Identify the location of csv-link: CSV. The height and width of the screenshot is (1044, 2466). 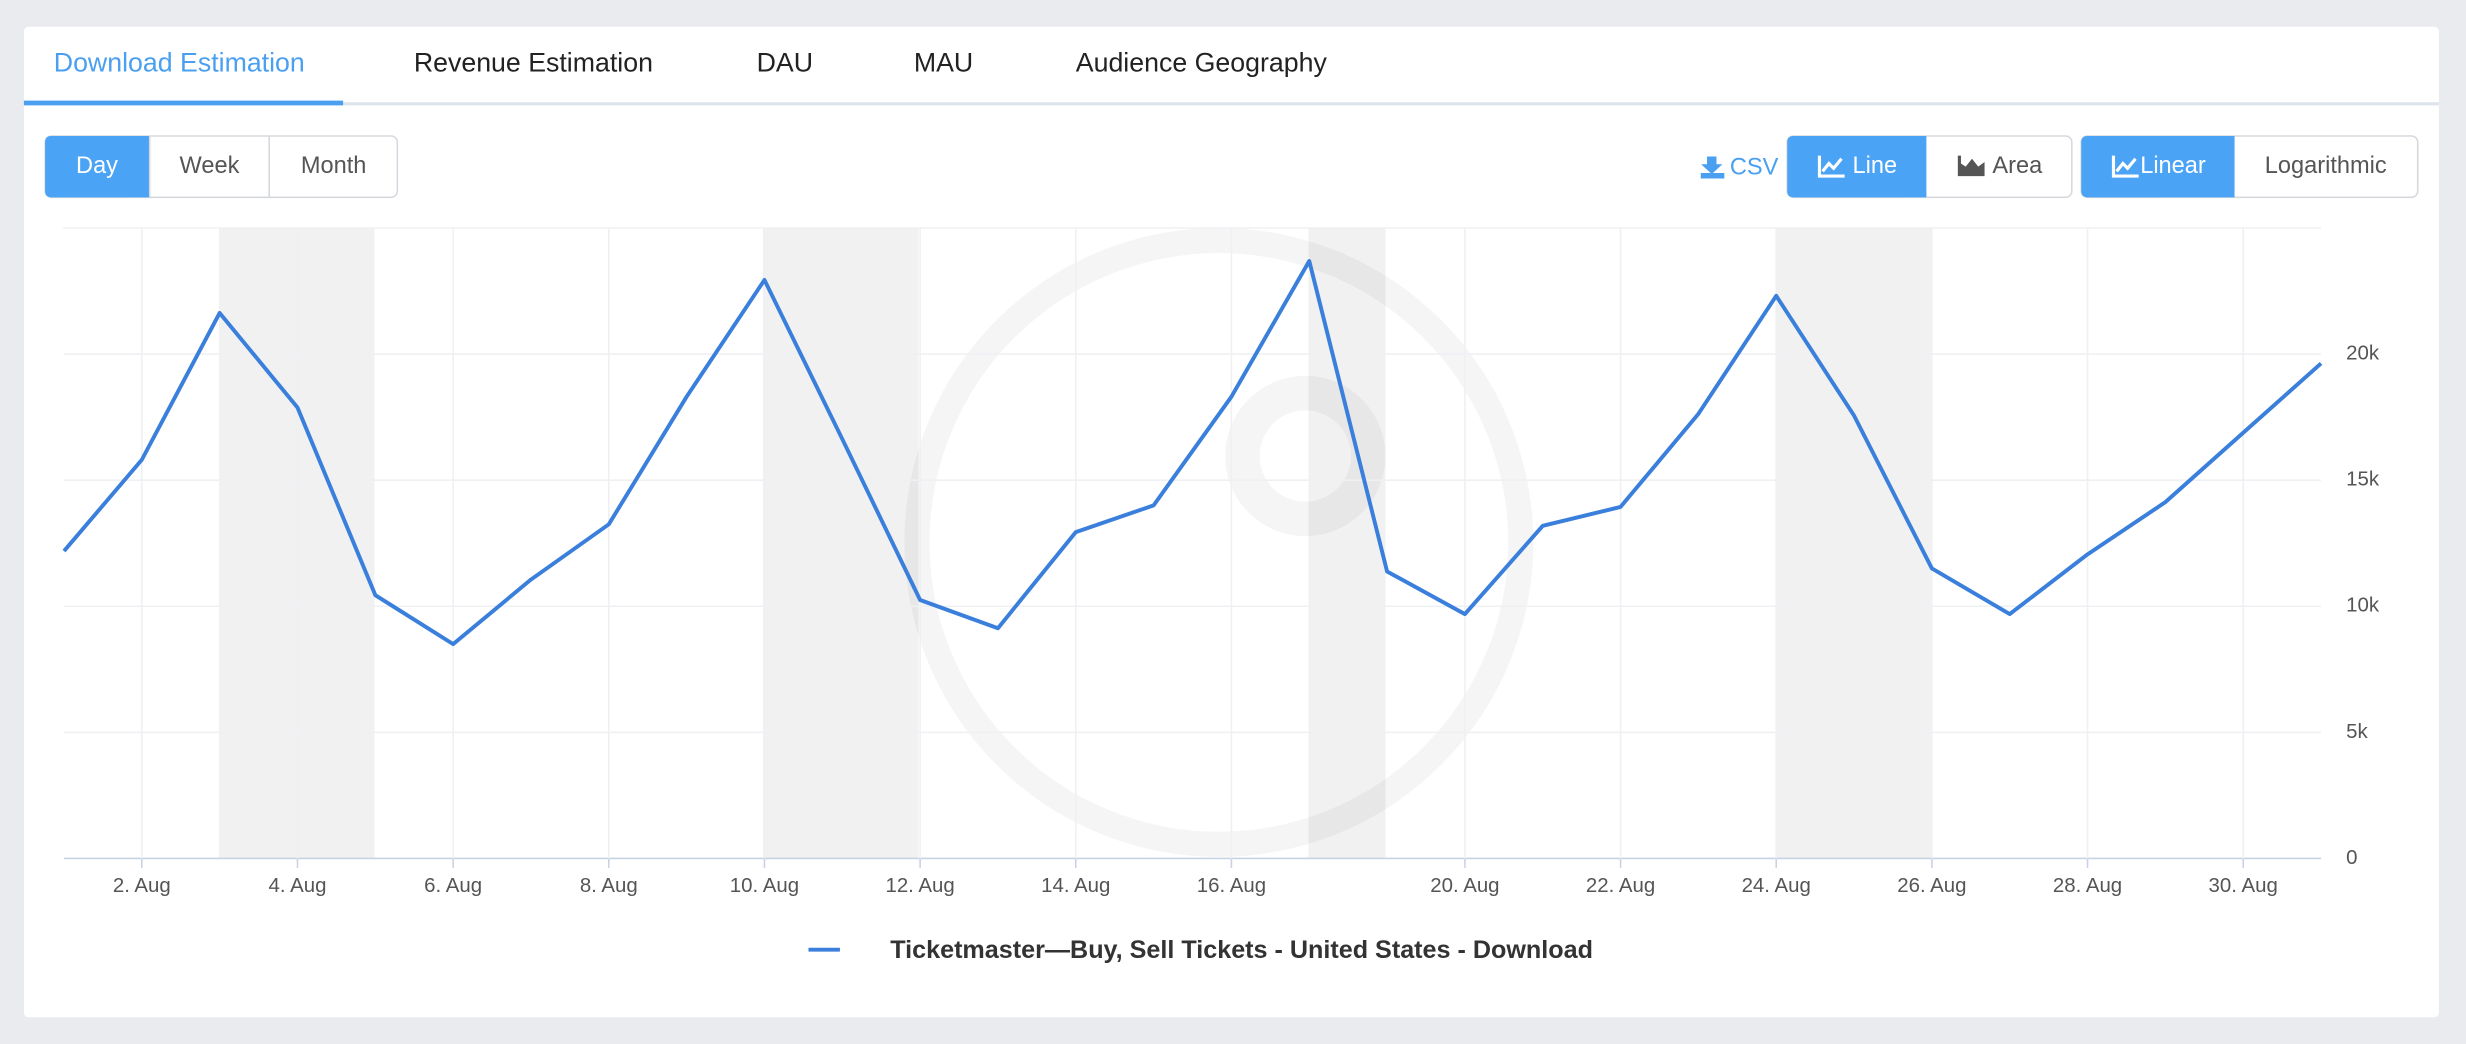
(1754, 166).